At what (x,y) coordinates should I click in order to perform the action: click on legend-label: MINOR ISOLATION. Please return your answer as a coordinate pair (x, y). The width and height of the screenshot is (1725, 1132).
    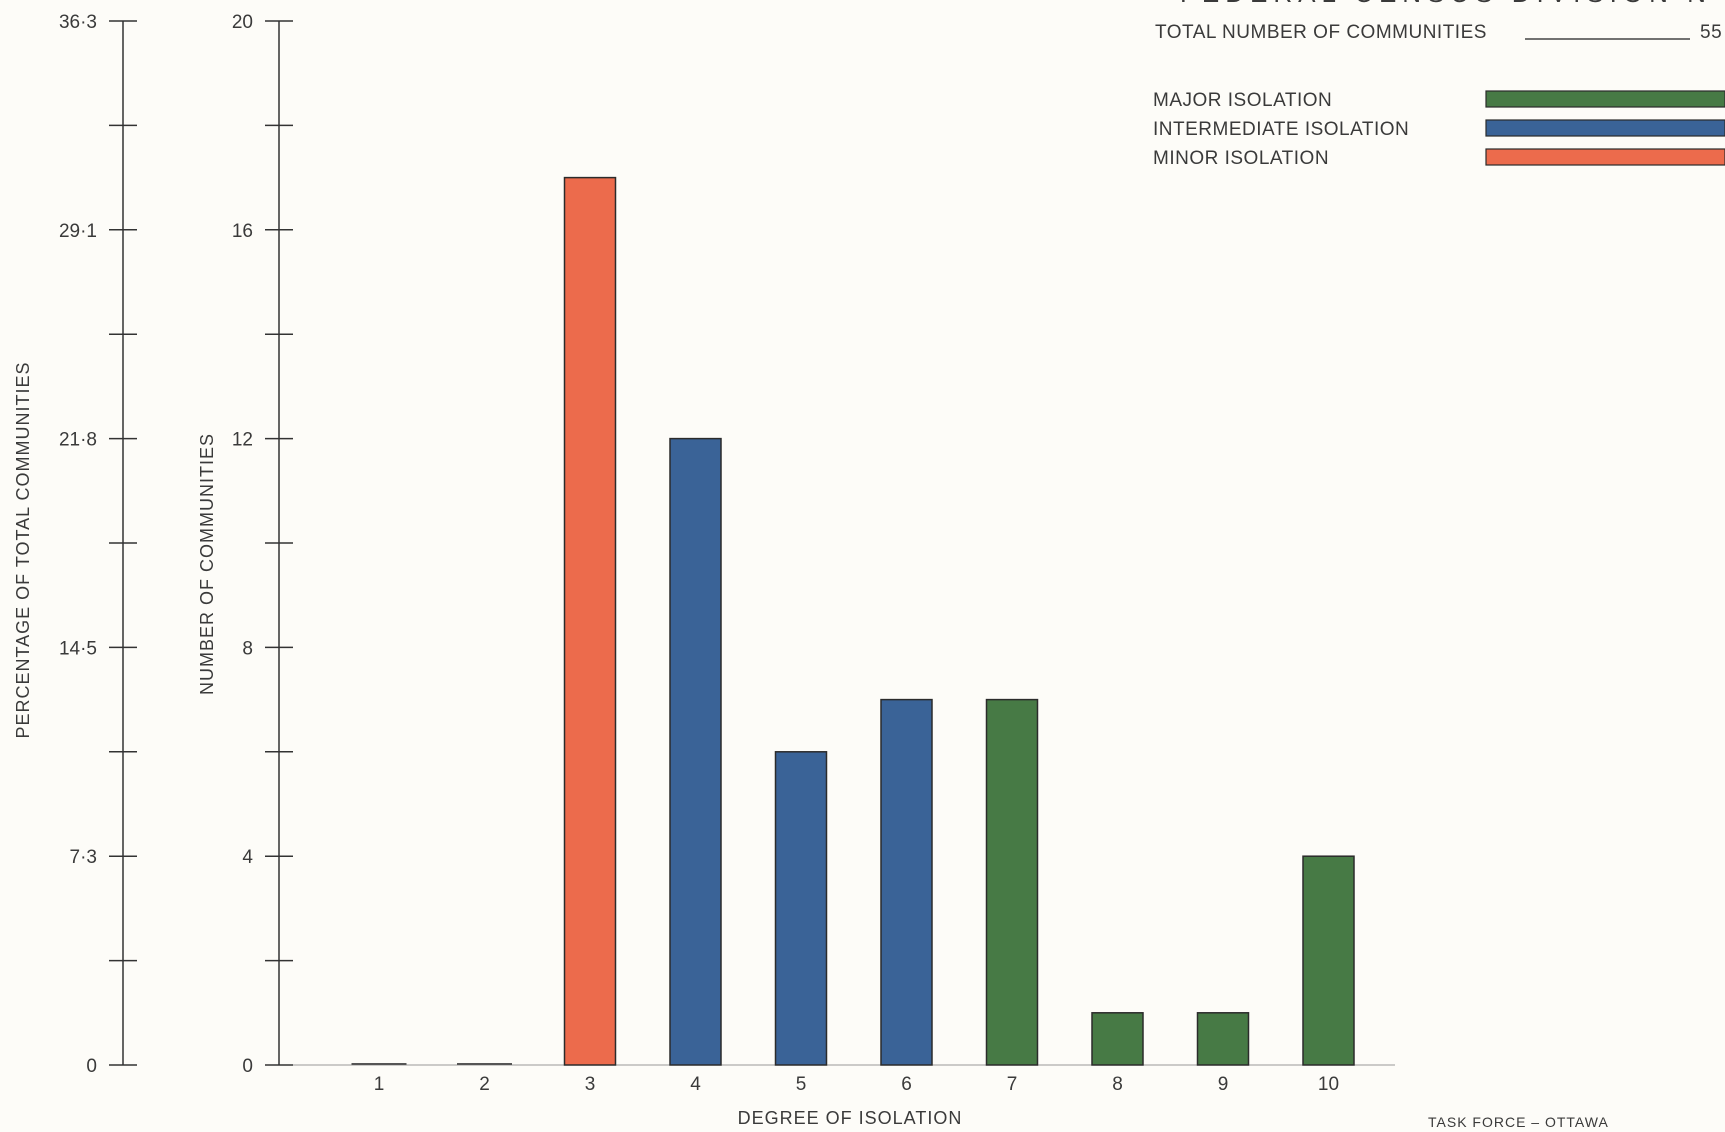
    Looking at the image, I should click on (1241, 158).